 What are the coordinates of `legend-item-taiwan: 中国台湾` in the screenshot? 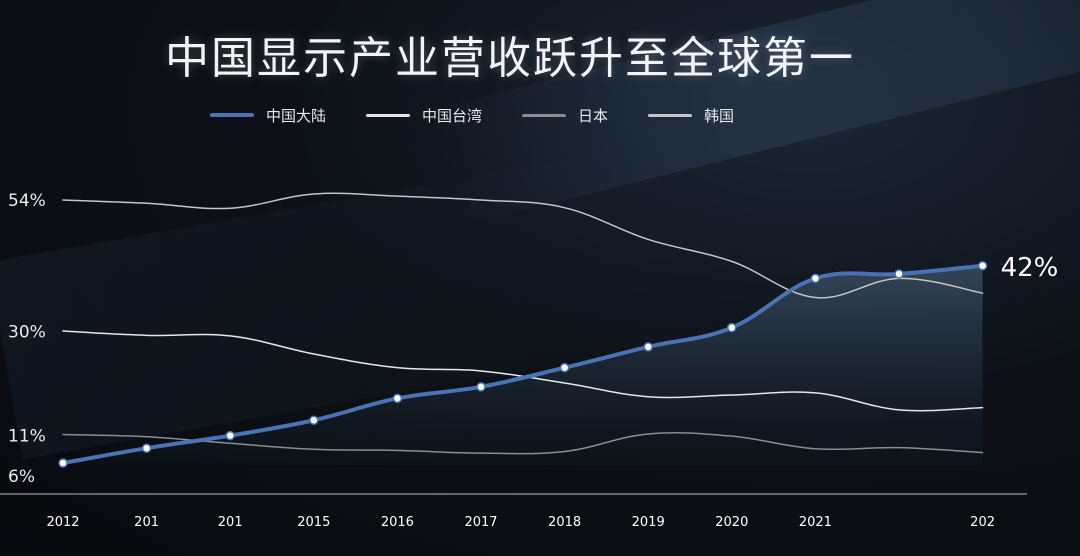 It's located at (424, 115).